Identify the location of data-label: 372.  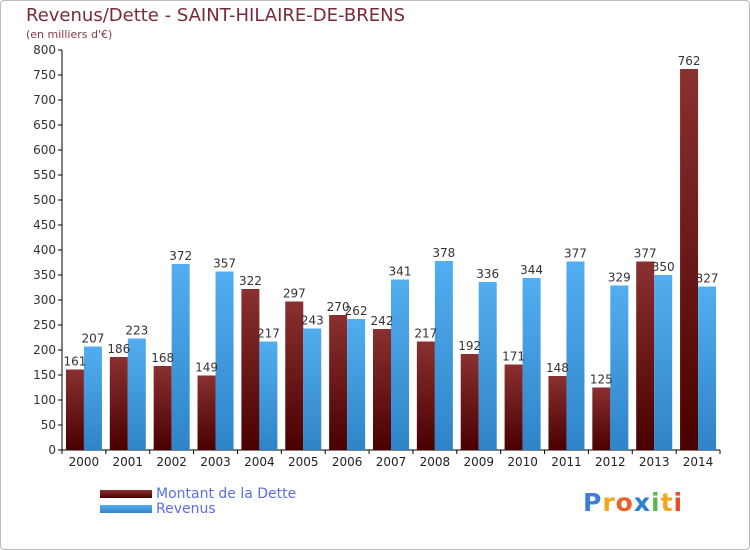
(180, 256).